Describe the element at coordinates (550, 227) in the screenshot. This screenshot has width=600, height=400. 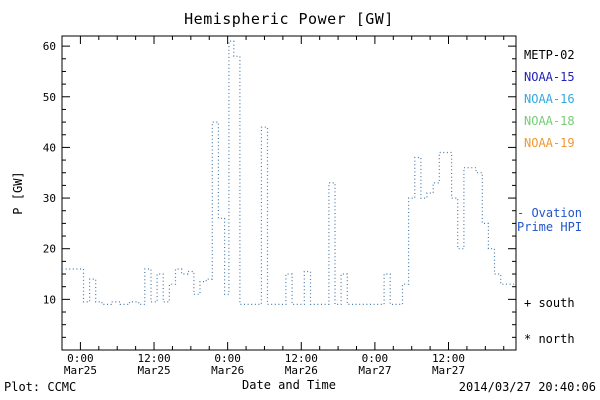
I see `ovation-annotation-line2: Prime HPI` at that location.